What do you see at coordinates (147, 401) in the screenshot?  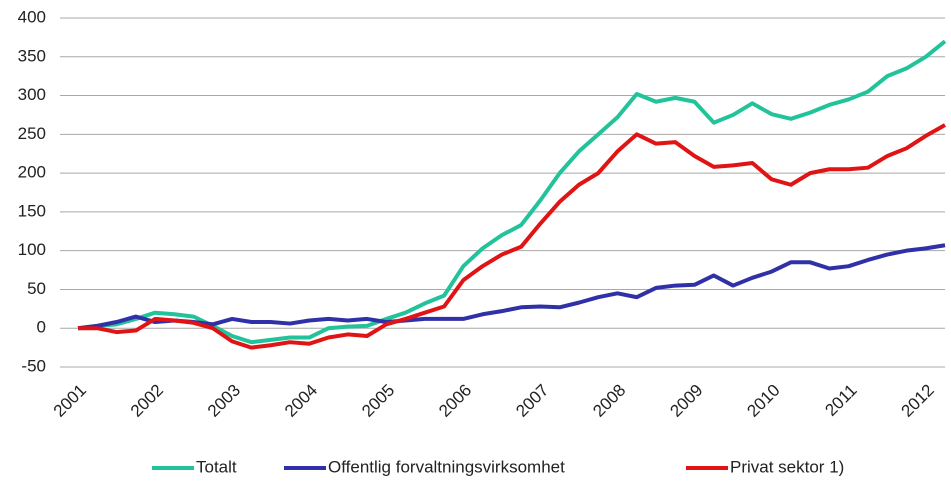 I see `x-tick-label: 2002` at bounding box center [147, 401].